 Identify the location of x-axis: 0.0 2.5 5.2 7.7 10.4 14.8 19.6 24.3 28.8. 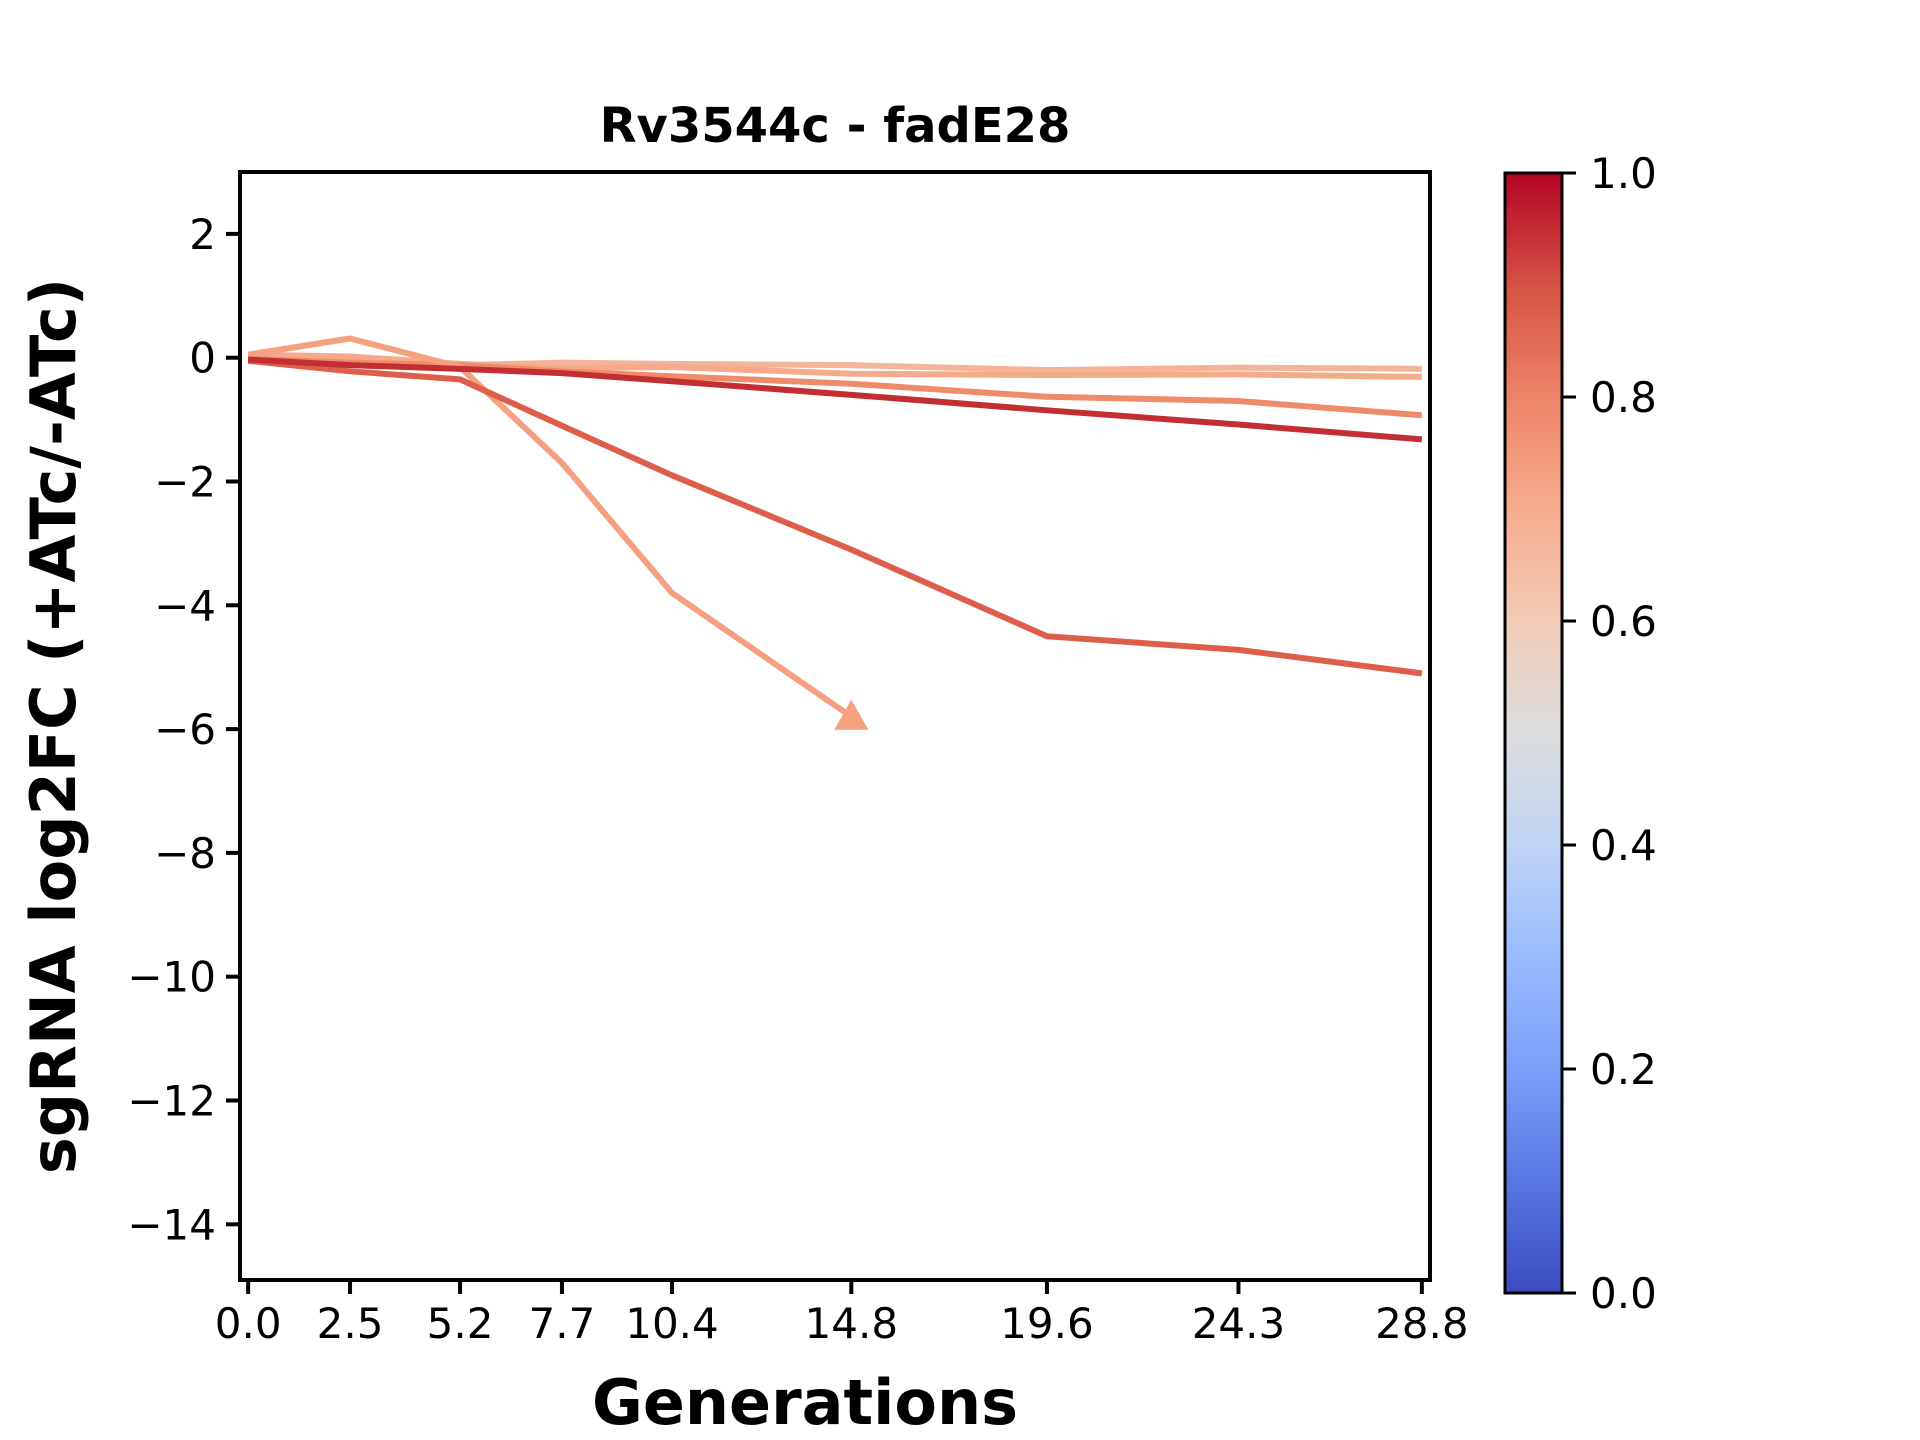
(842, 1314).